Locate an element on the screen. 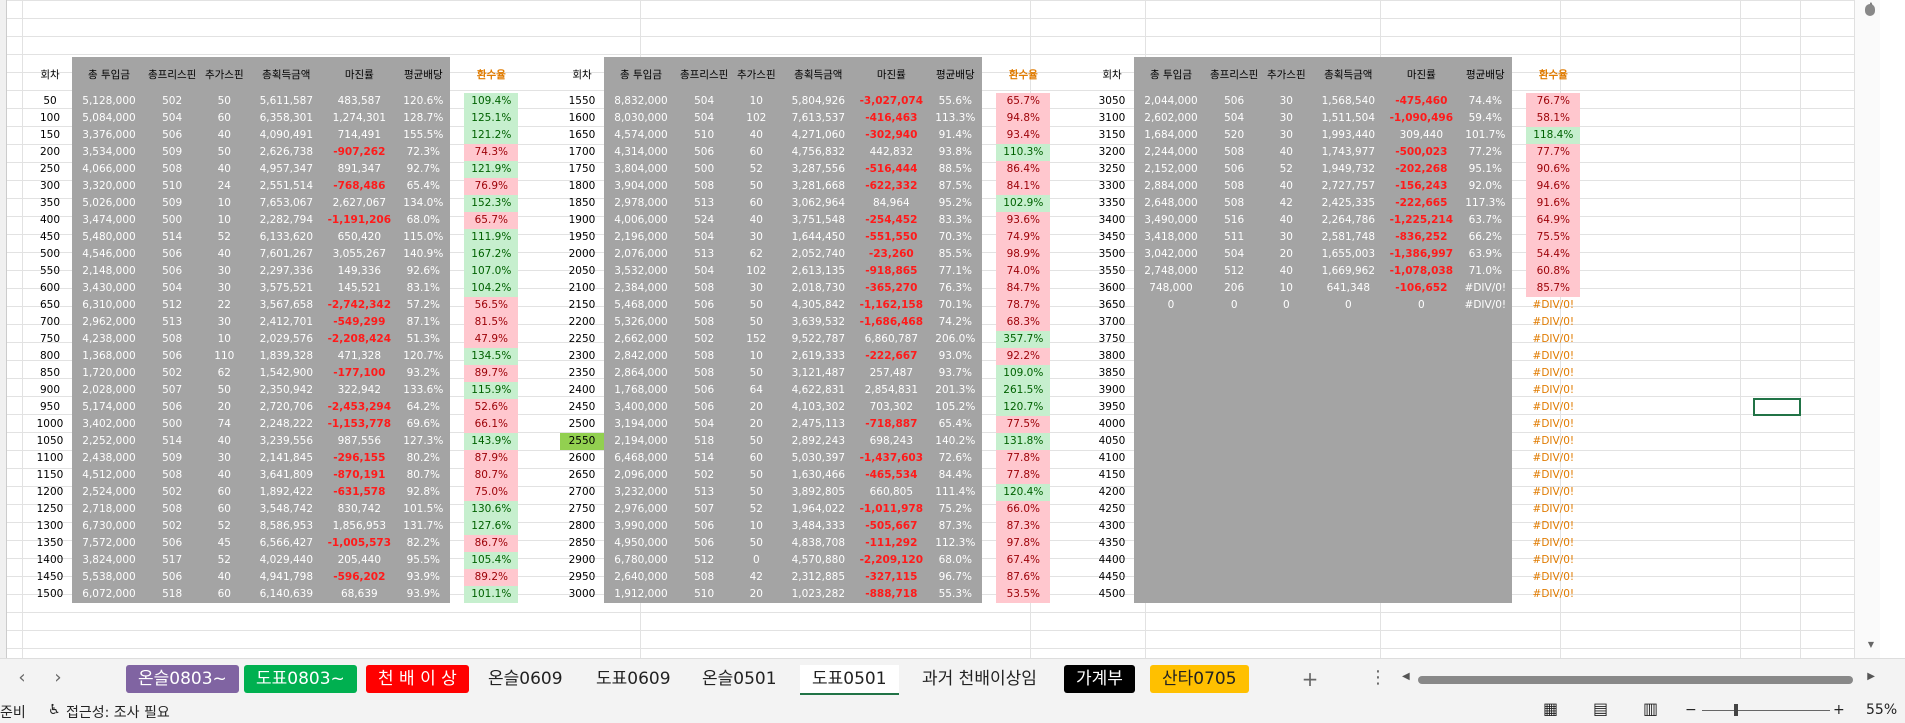 Image resolution: width=1905 pixels, height=723 pixels. value-cell: 2,602,000 is located at coordinates (1171, 118).